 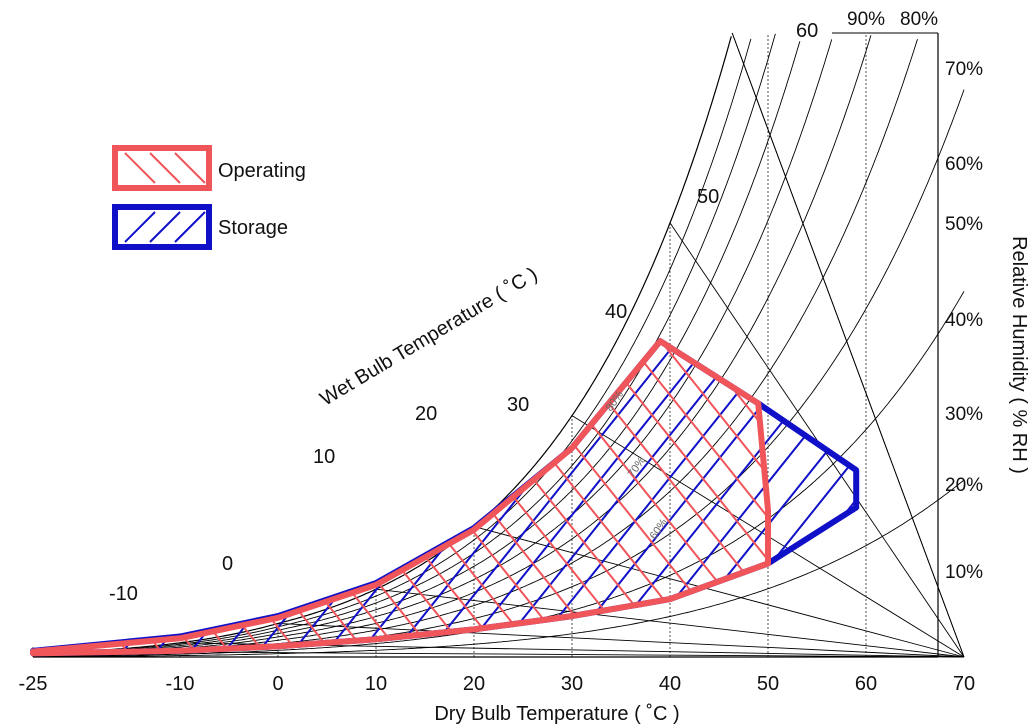 I want to click on rh-label: 40%, so click(x=964, y=320).